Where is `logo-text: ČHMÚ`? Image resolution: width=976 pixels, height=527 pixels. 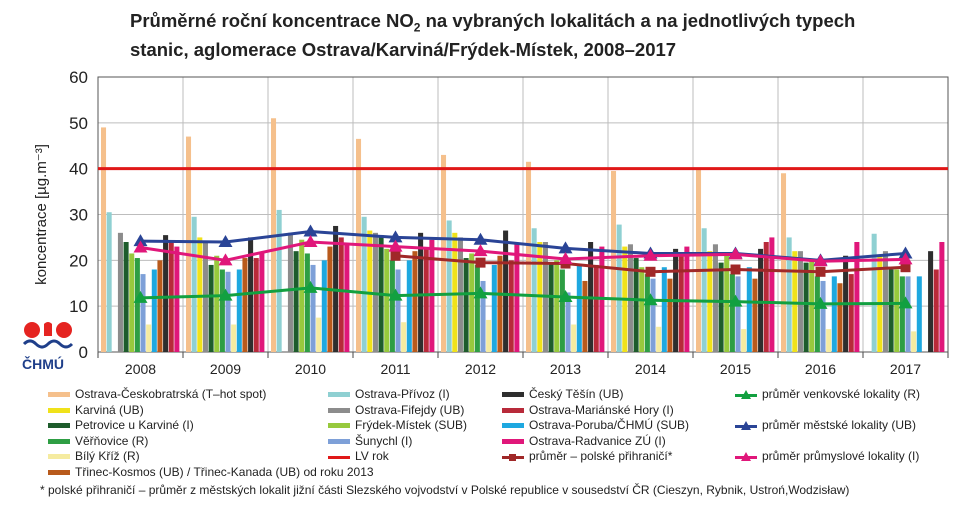 logo-text: ČHMÚ is located at coordinates (43, 364).